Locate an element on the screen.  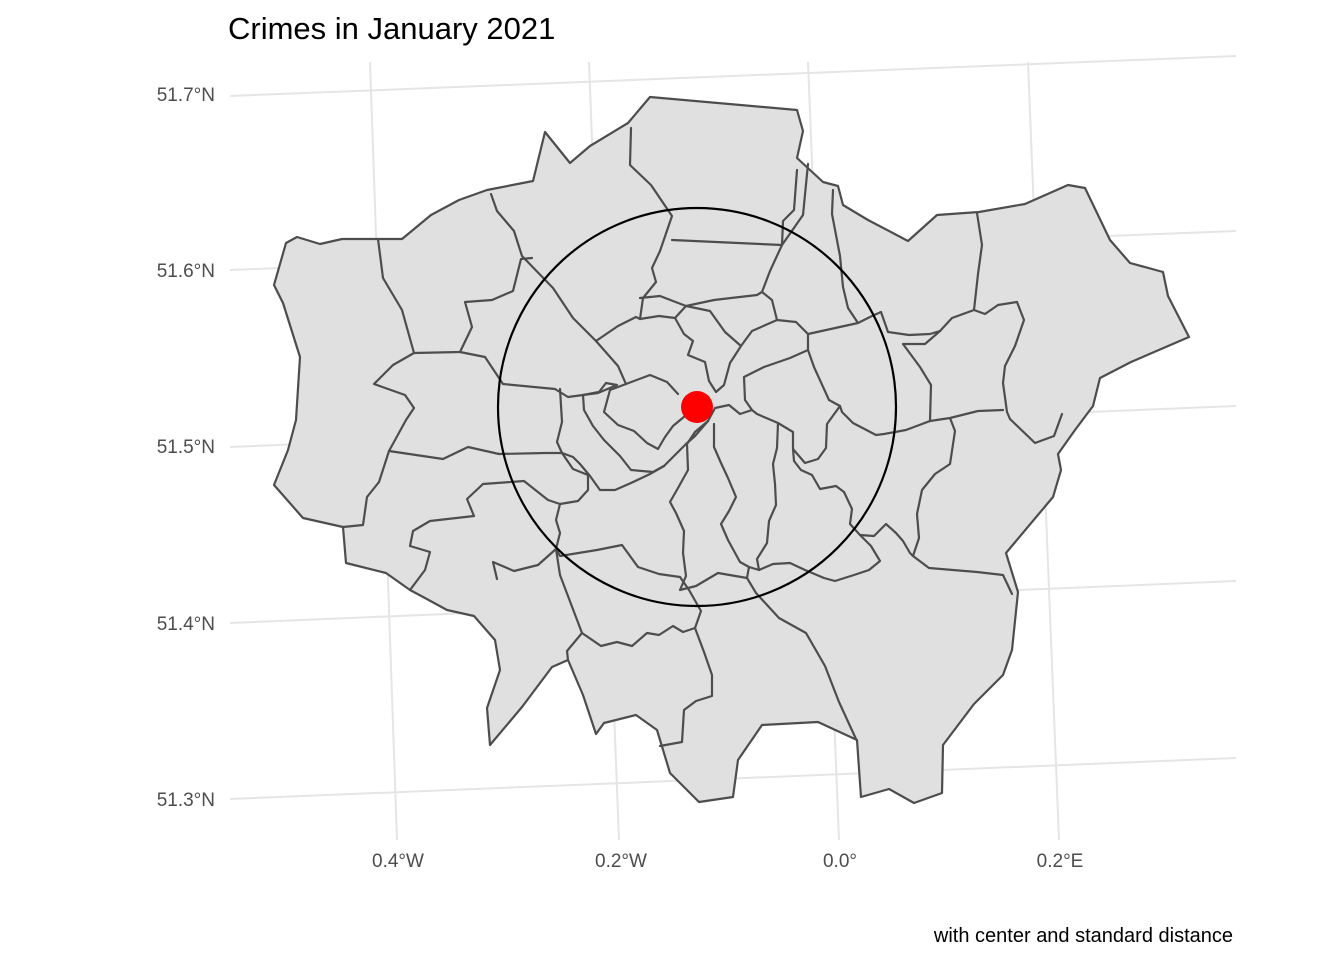
map-title: Crimes in January 2021 is located at coordinates (391, 28).